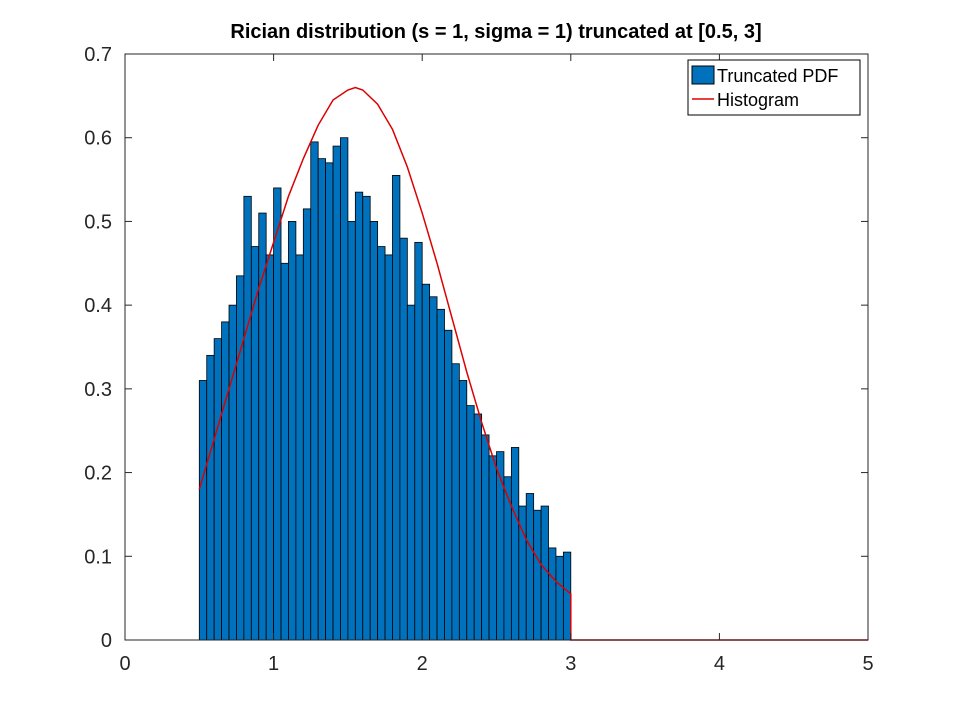 This screenshot has width=960, height=720. I want to click on y-tick-label: 0.4, so click(98, 306).